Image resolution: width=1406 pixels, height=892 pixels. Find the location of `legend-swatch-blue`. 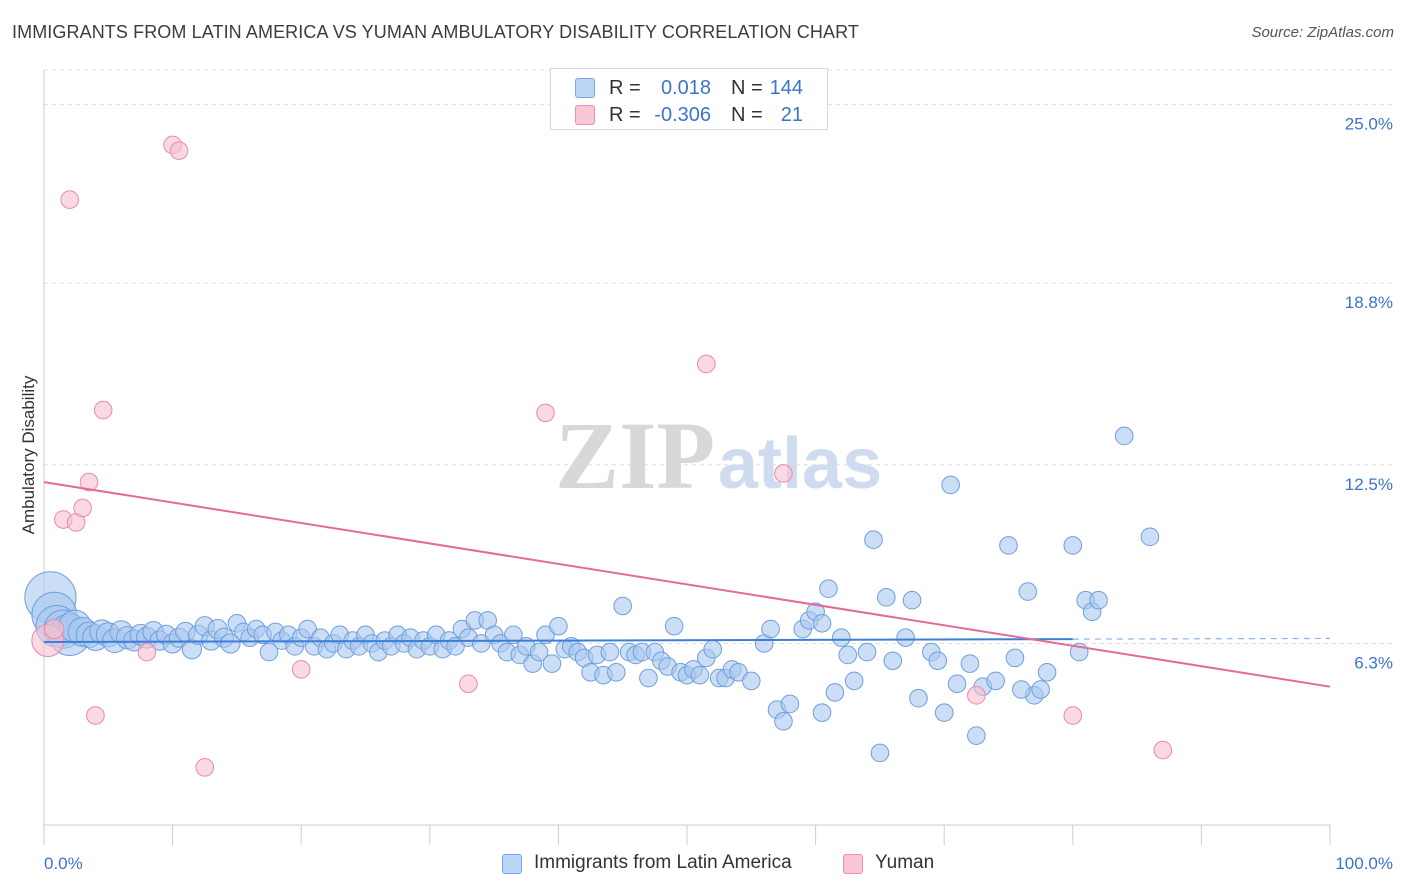

legend-swatch-blue is located at coordinates (585, 88).